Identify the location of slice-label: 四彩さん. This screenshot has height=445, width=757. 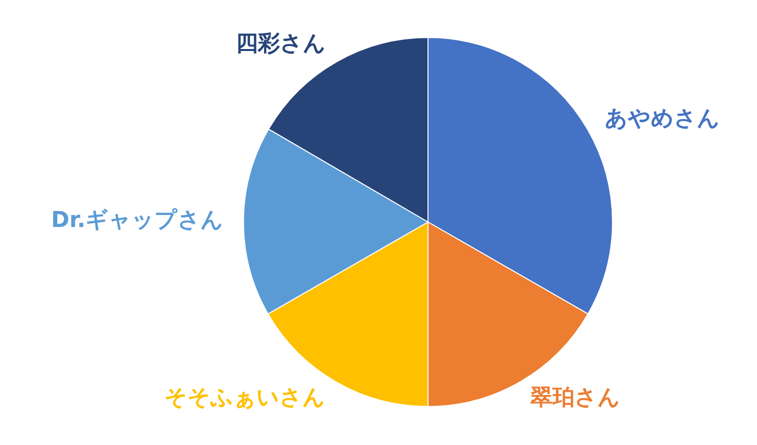
(281, 43).